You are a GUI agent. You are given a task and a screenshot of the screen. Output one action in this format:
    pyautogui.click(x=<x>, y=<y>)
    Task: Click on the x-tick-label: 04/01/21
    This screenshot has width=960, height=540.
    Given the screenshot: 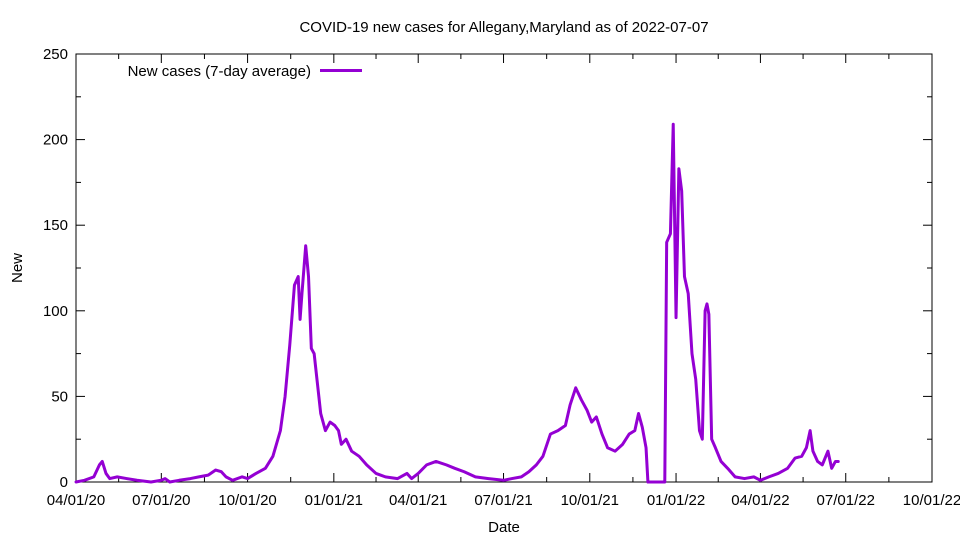 What is the action you would take?
    pyautogui.click(x=418, y=500)
    